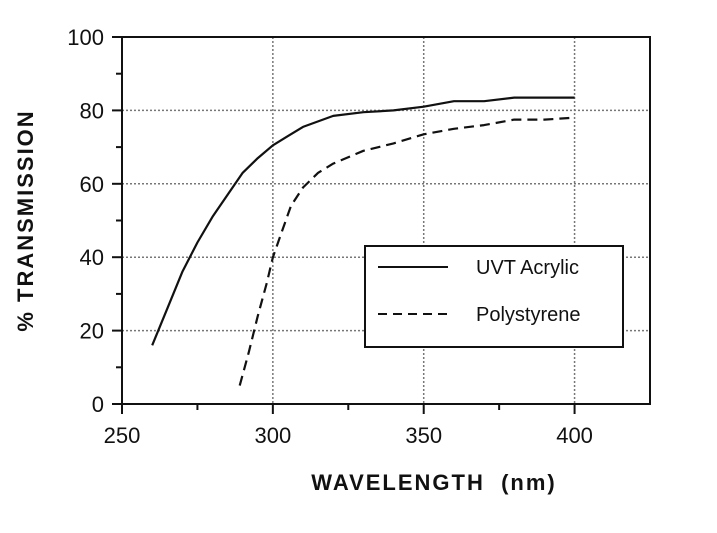  I want to click on legend-box, so click(494, 296).